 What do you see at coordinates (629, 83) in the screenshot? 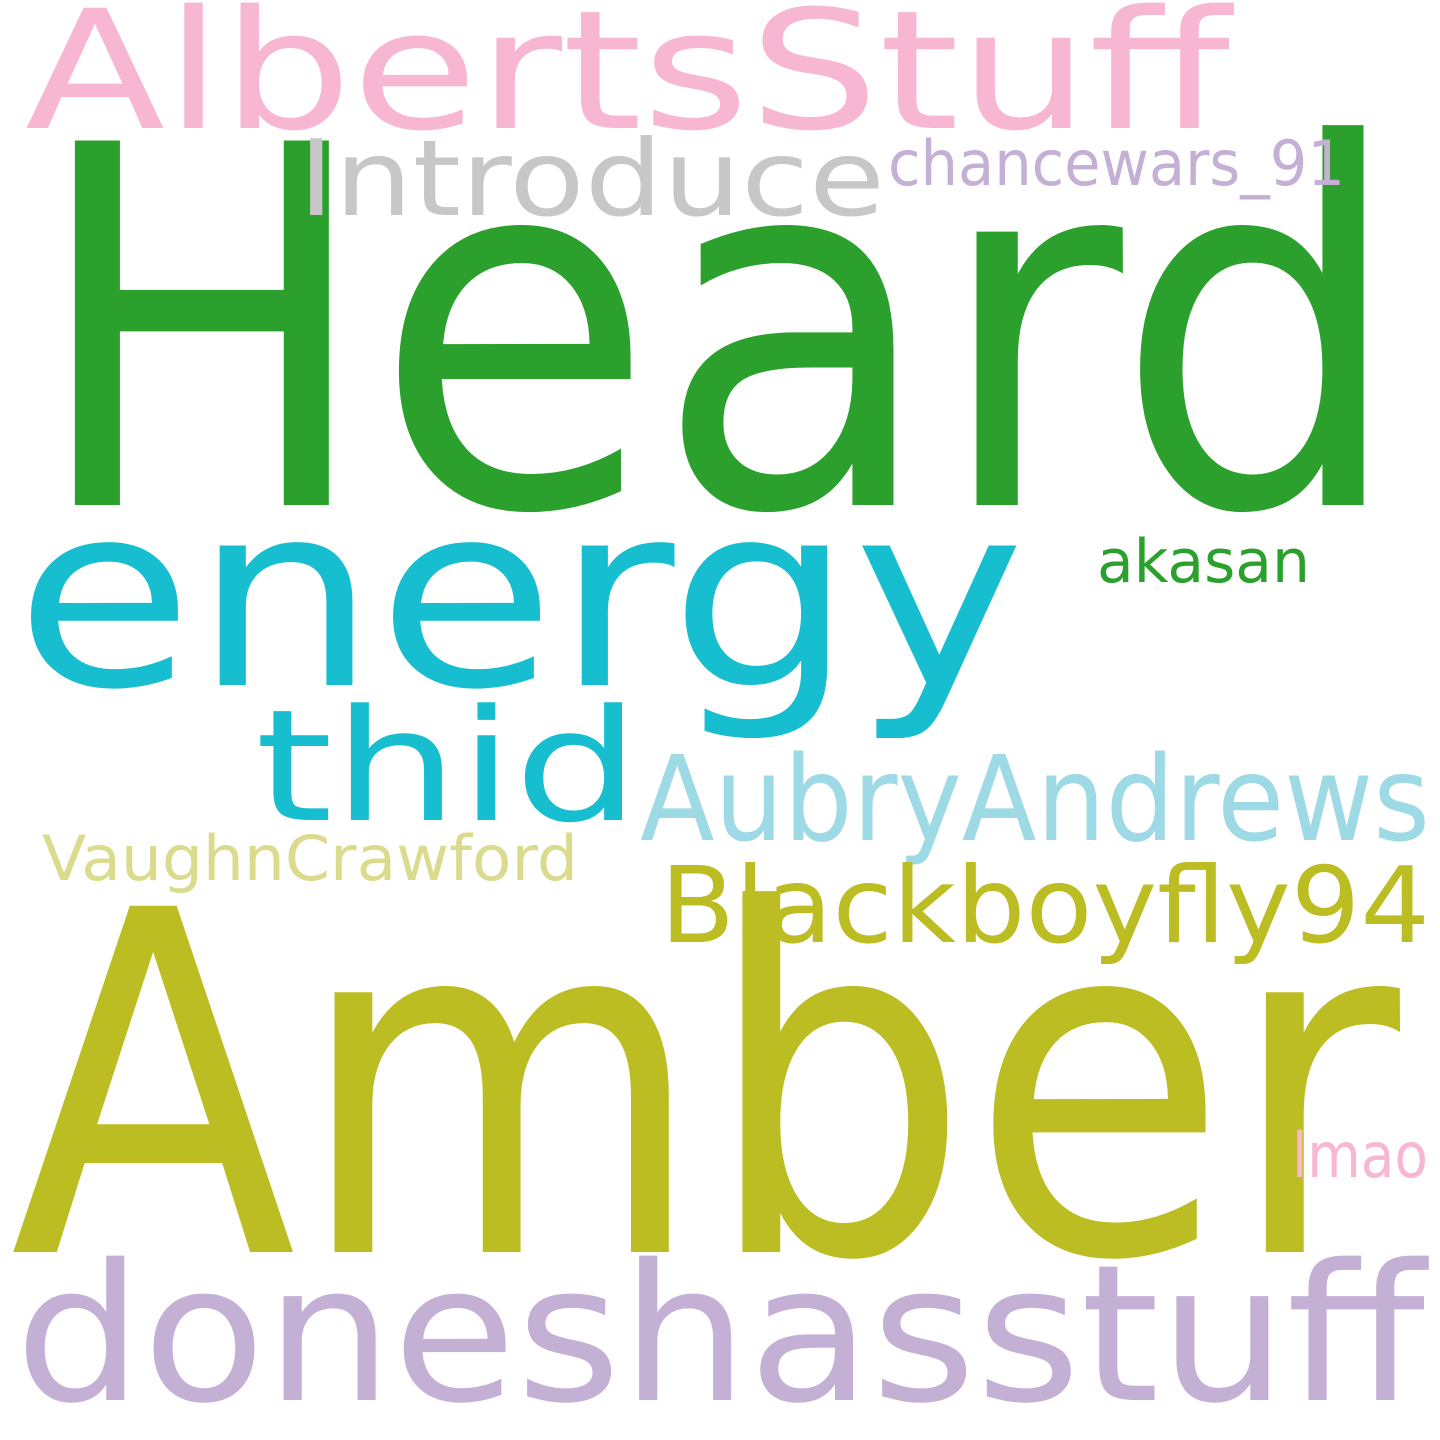
I see `word: AlbertsStuff` at bounding box center [629, 83].